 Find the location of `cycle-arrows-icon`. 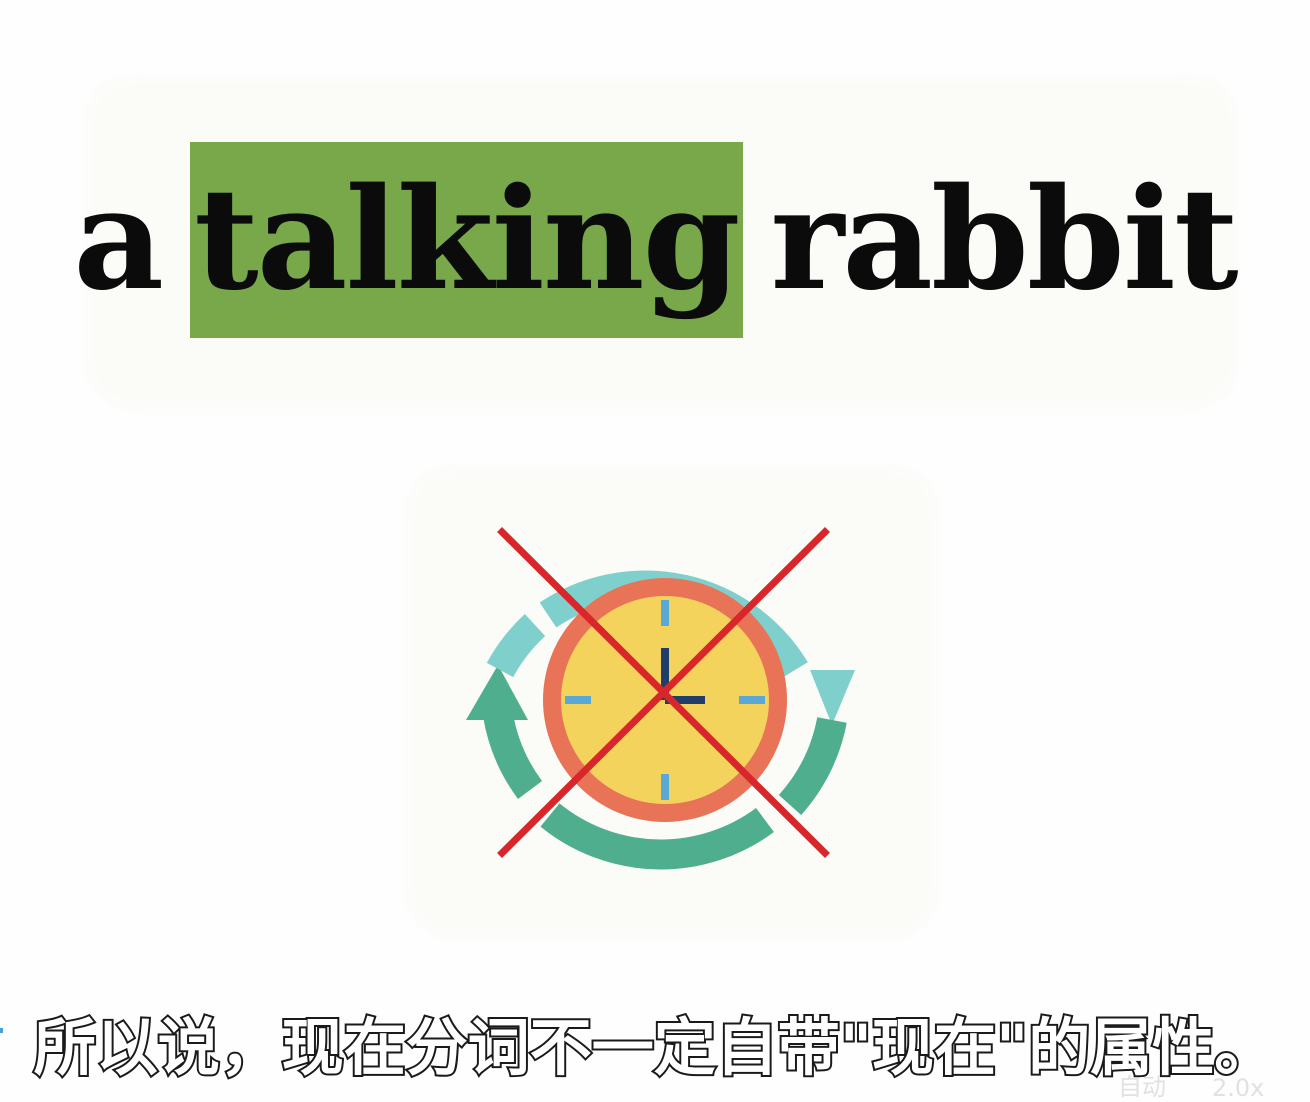

cycle-arrows-icon is located at coordinates (660, 720).